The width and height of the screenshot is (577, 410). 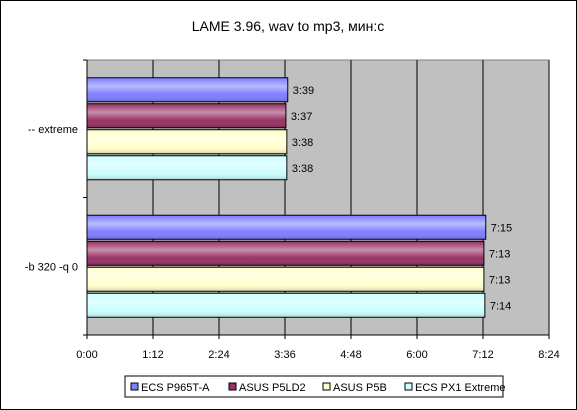 I want to click on x-tick-label: 0:00, so click(x=86, y=355).